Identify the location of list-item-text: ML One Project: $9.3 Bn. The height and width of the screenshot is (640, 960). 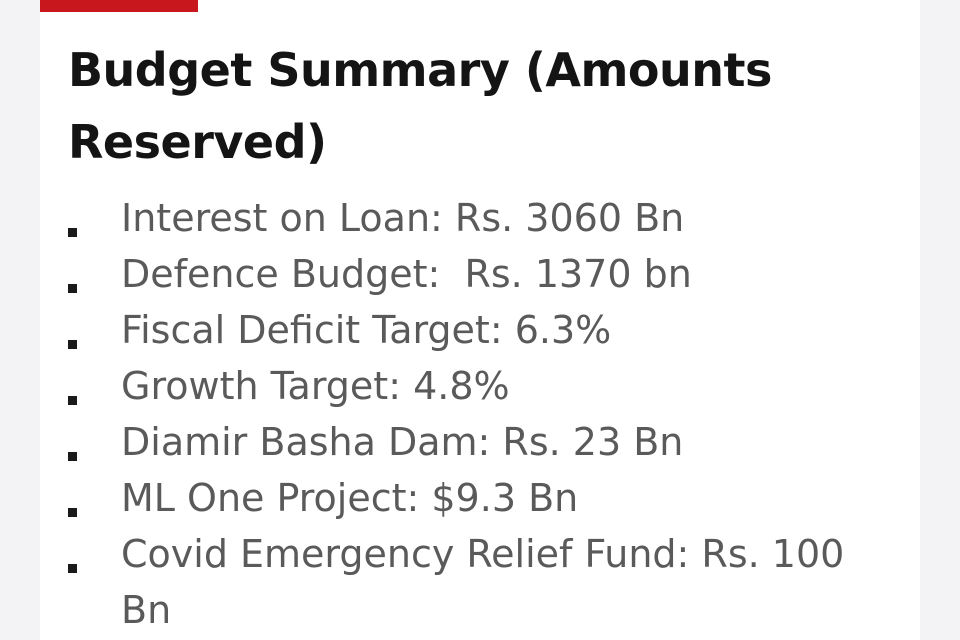
(350, 498).